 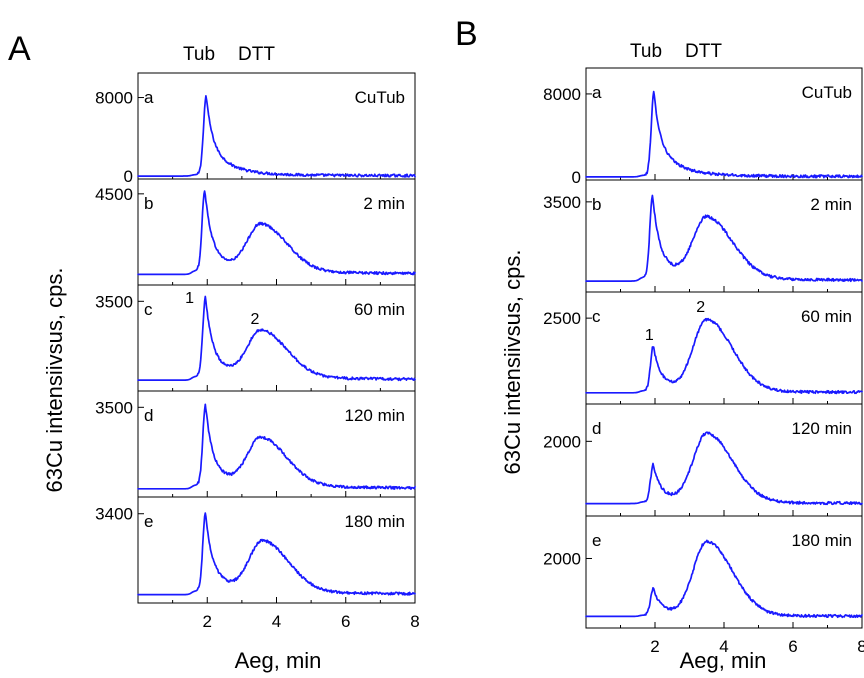 I want to click on subplot-d: 3500 d 120 min, so click(x=255, y=444).